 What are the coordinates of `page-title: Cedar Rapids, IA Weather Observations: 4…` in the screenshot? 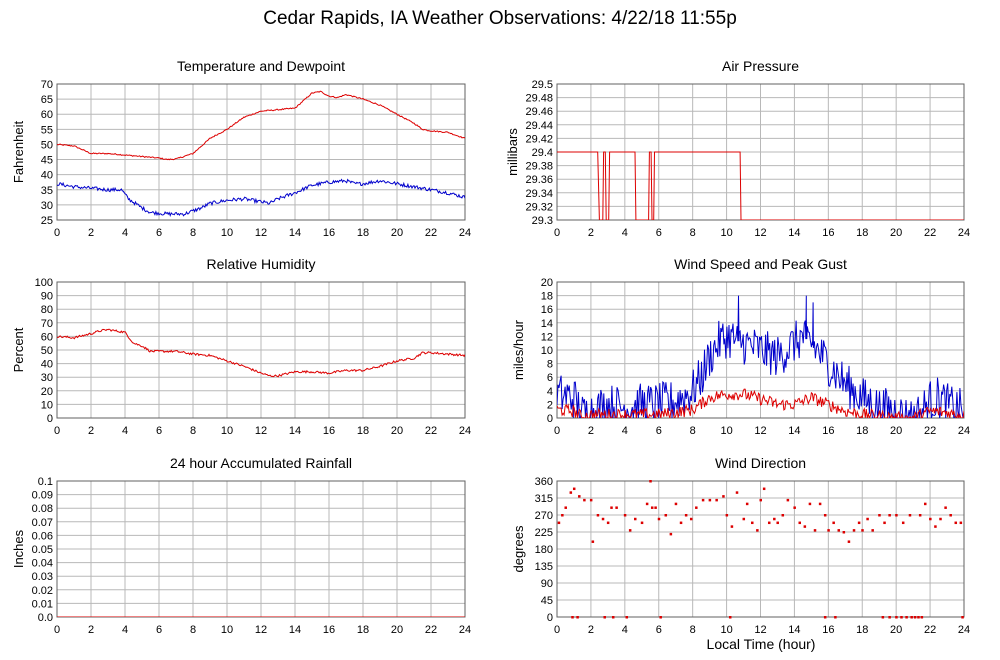 It's located at (500, 18).